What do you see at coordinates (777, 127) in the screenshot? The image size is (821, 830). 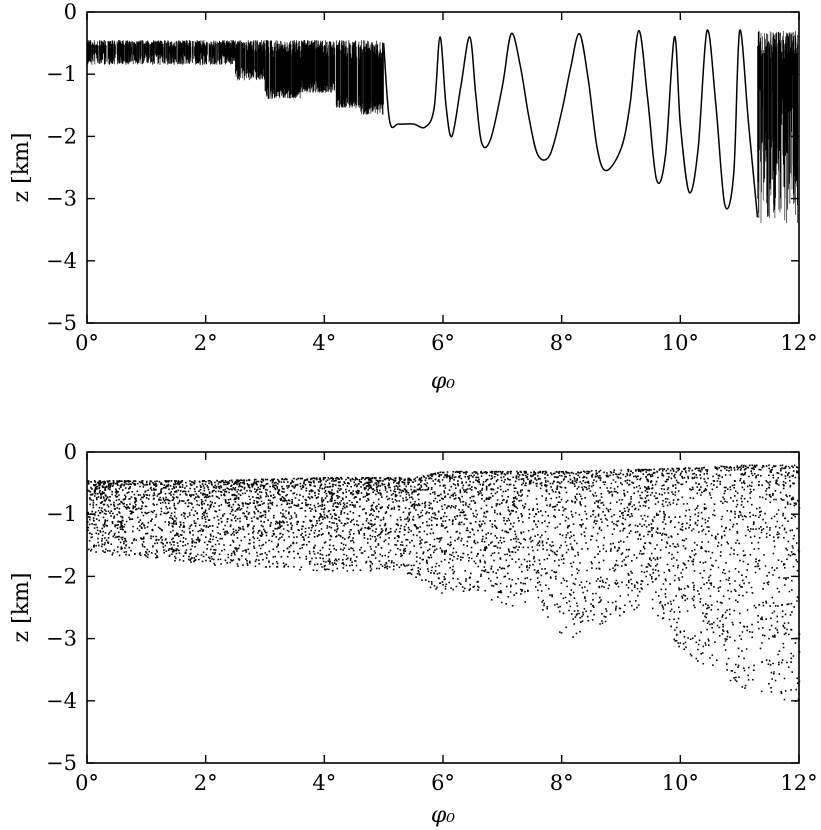 I see `chaotic-tail` at bounding box center [777, 127].